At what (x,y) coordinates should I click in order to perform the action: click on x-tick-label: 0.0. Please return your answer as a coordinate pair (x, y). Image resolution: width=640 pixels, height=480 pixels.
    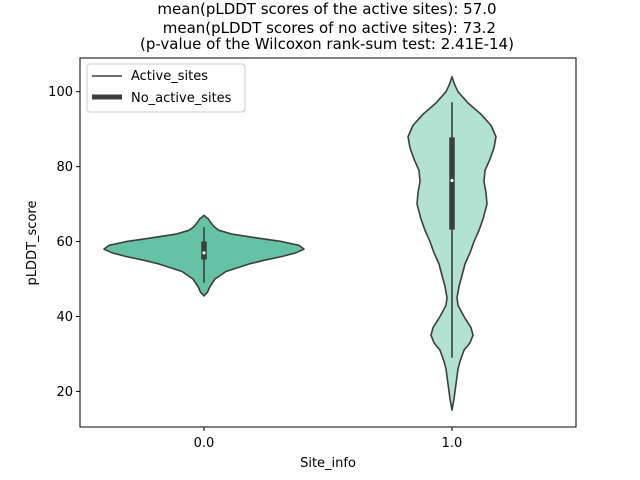
    Looking at the image, I should click on (204, 443).